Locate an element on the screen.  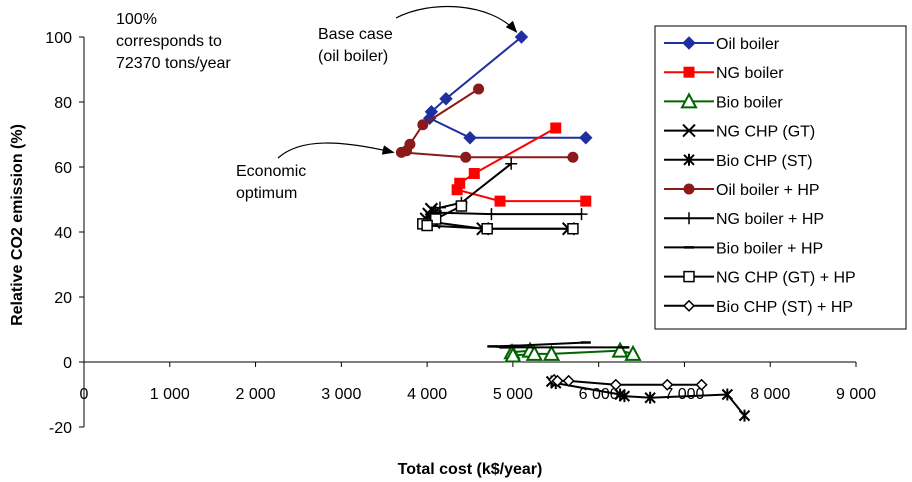
x-tick-label: 2 000 is located at coordinates (256, 394).